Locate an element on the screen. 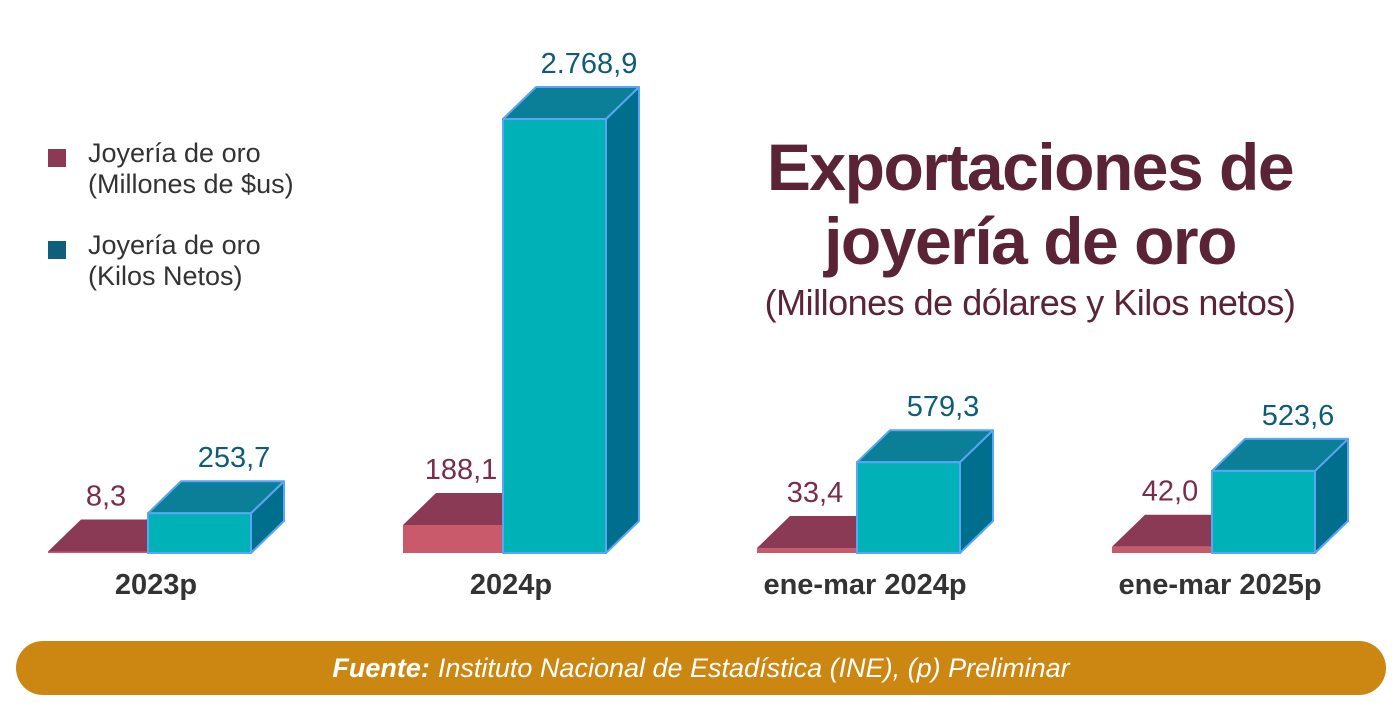 This screenshot has width=1400, height=710. bar-usd-ene-mar-2024p is located at coordinates (807, 550).